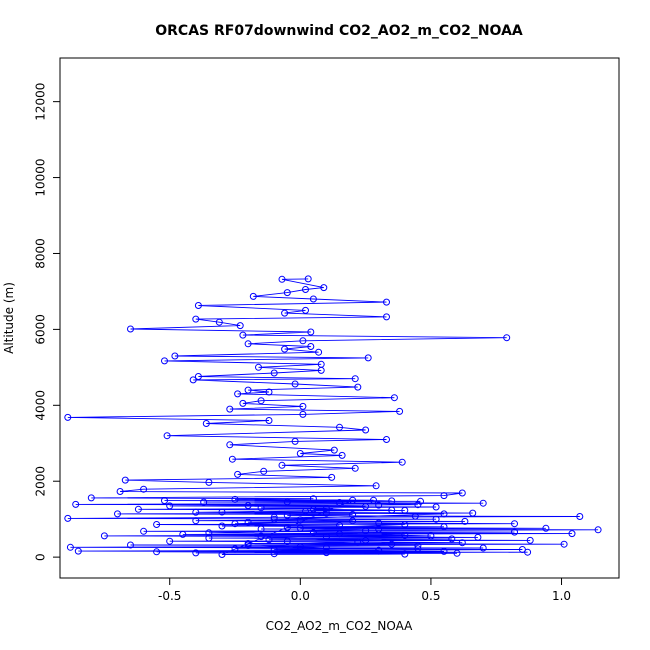 The height and width of the screenshot is (650, 650). What do you see at coordinates (9, 318) in the screenshot?
I see `y-axis-label: Altitude (m)` at bounding box center [9, 318].